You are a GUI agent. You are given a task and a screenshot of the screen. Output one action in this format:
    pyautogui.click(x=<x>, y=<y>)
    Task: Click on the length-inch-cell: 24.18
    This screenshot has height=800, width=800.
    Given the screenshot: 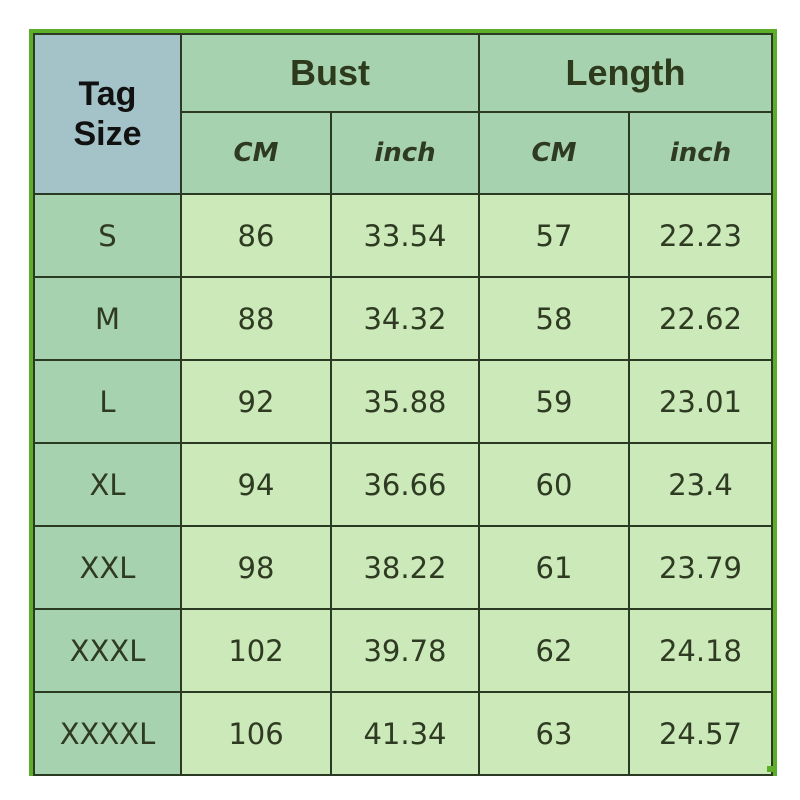 What is the action you would take?
    pyautogui.click(x=700, y=650)
    